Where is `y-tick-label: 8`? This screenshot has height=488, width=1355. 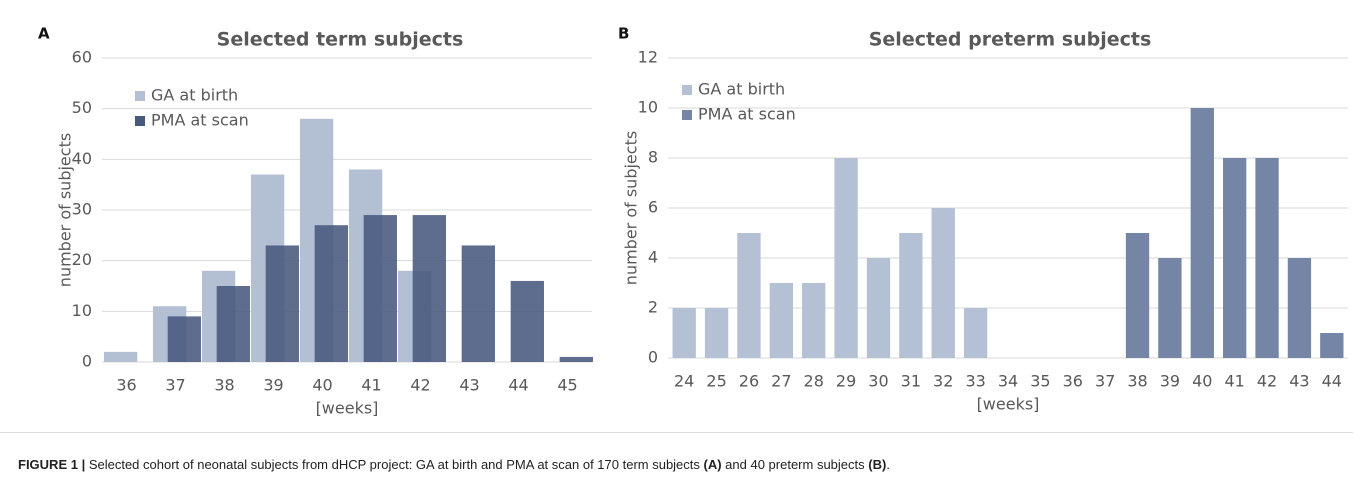
y-tick-label: 8 is located at coordinates (653, 157).